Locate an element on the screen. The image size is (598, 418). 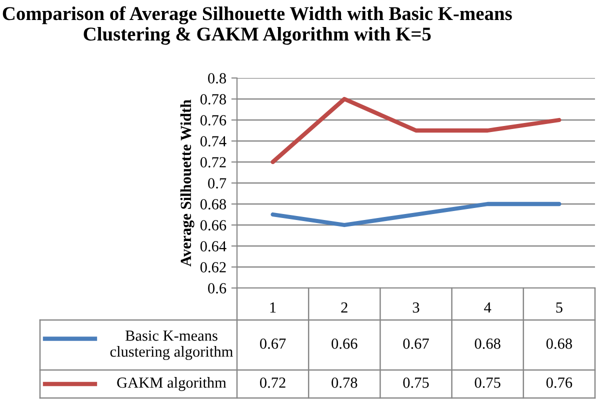
y-tick-label: 0.8 is located at coordinates (217, 78).